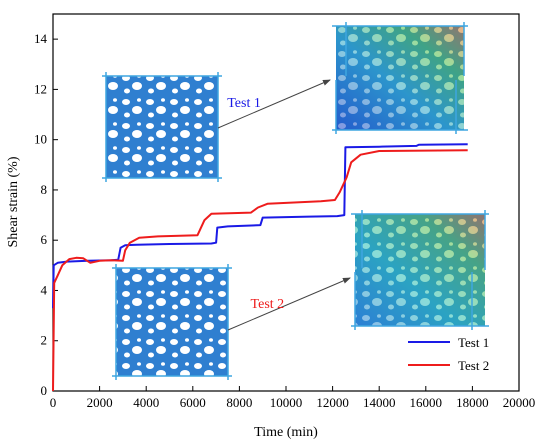  I want to click on legend-label-test2: Test 2, so click(473, 365).